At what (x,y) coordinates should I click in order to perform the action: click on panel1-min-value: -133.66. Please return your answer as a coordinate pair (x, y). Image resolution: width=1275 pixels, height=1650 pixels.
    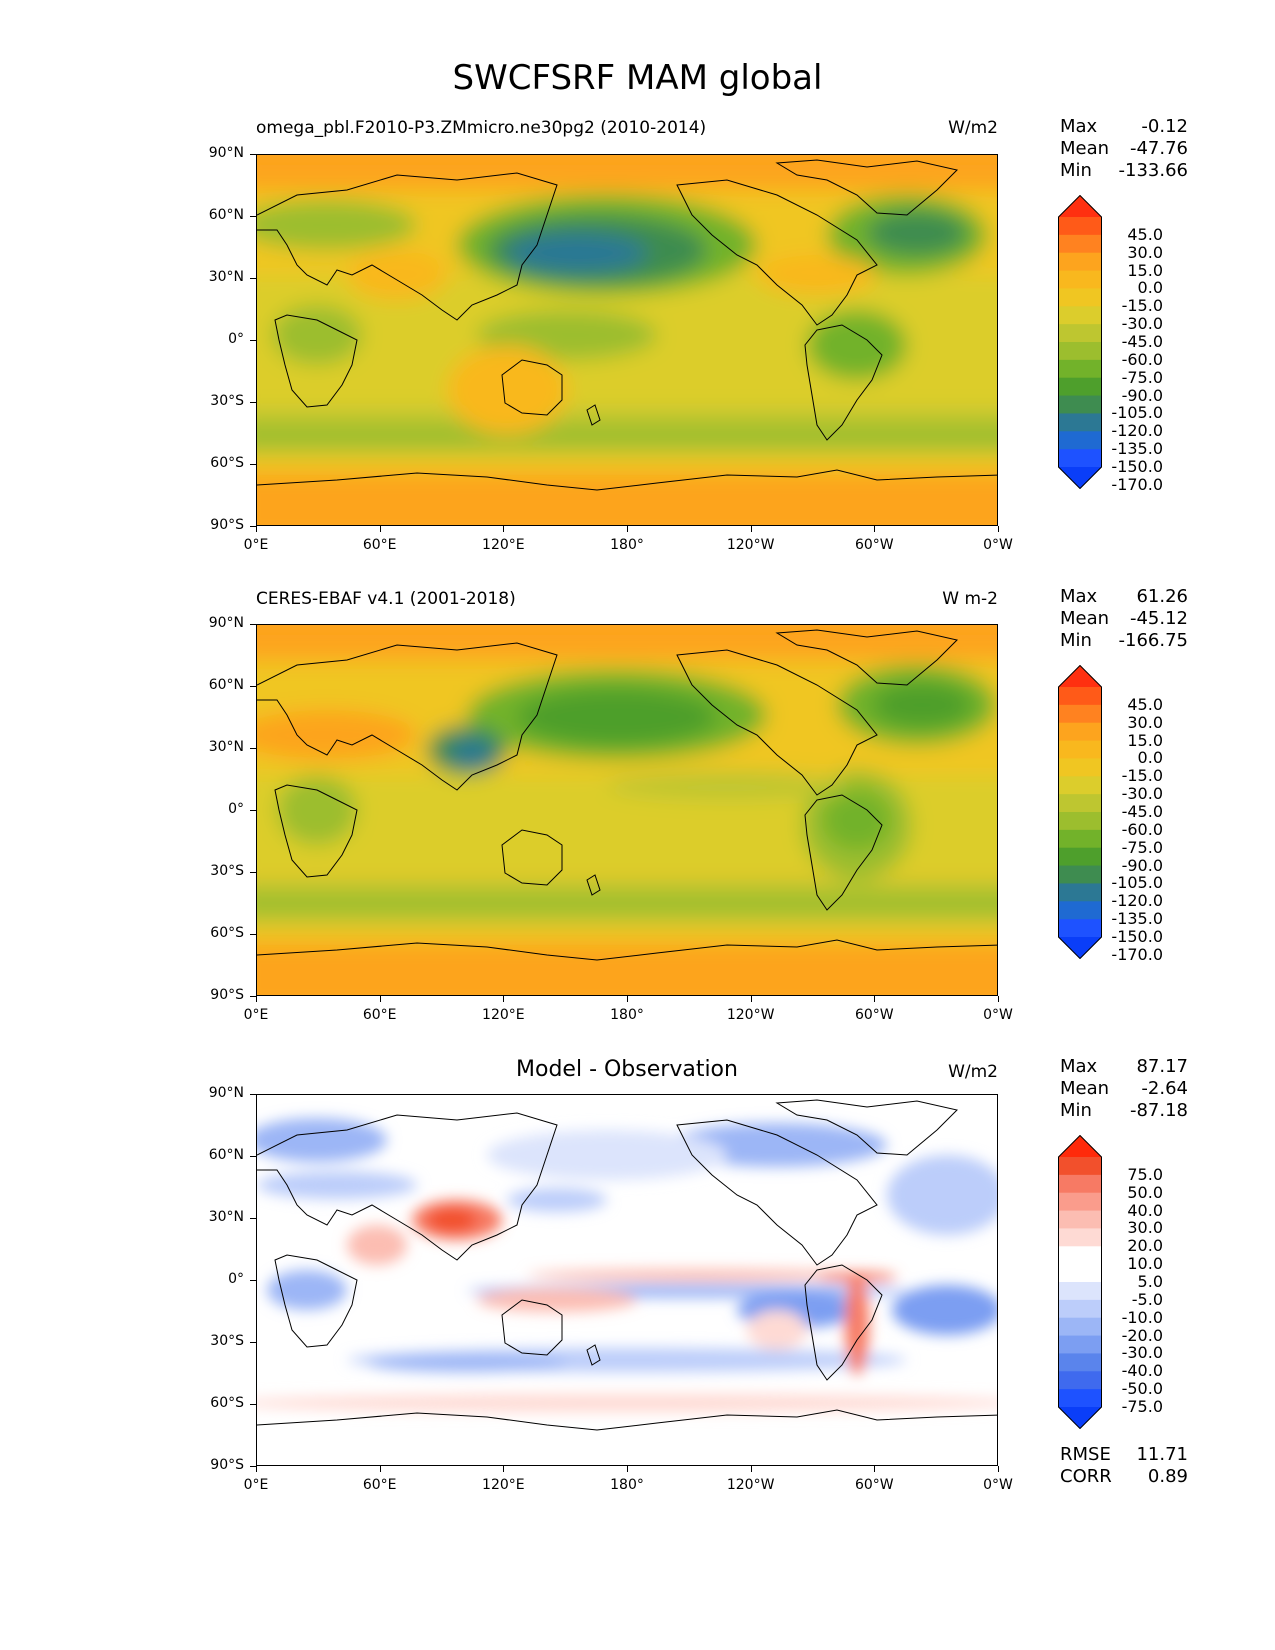
    Looking at the image, I should click on (1153, 170).